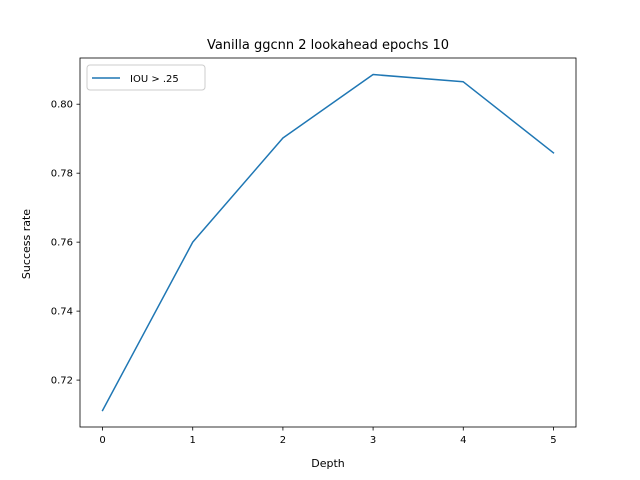 The width and height of the screenshot is (640, 480). I want to click on y-tick-label-1: 0.74, so click(62, 312).